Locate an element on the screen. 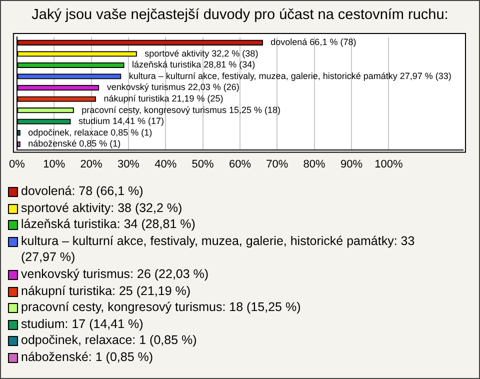 The width and height of the screenshot is (480, 379). text: odpočinek, relaxace: 1 (0,85 %) is located at coordinates (109, 340).